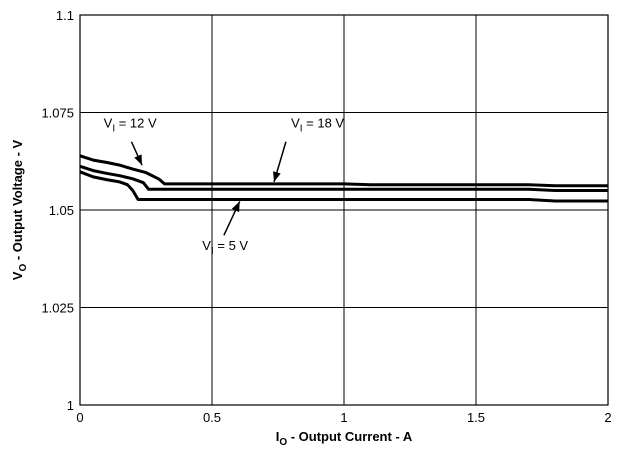 This screenshot has height=454, width=621. I want to click on y-tick-label: 1.075, so click(57, 113).